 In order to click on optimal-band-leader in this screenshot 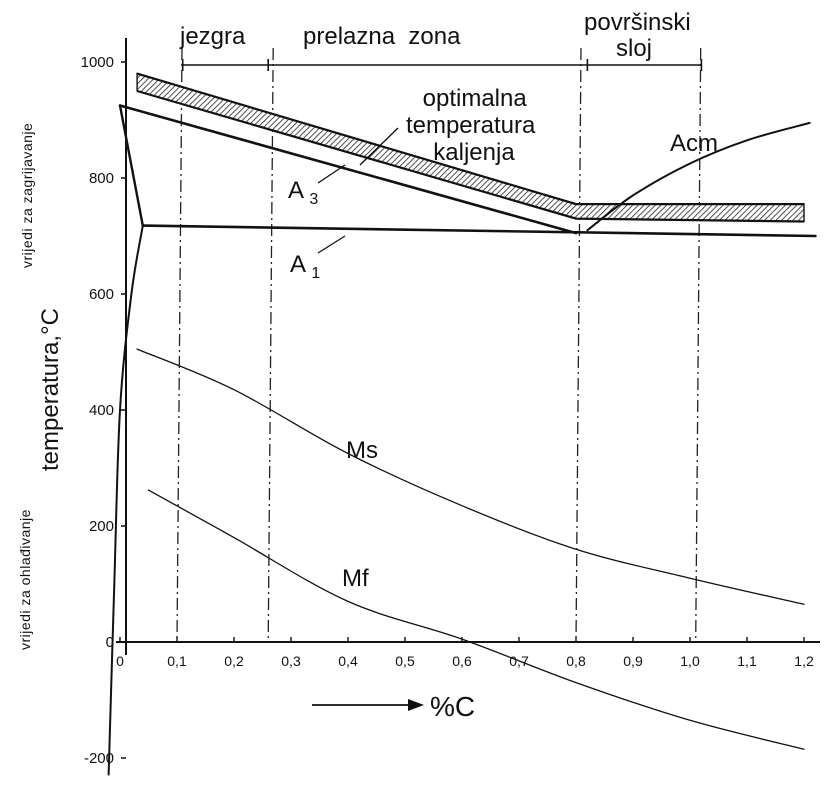, I will do `click(379, 146)`.